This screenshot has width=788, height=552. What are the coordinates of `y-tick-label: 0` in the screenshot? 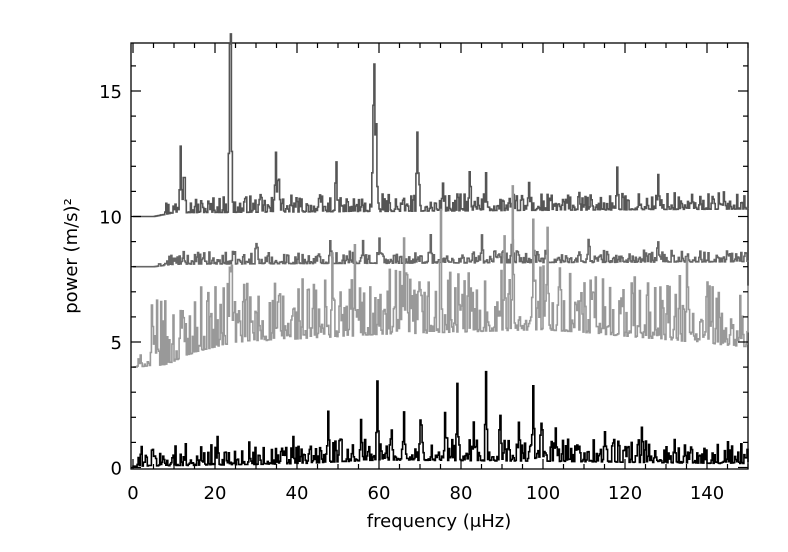 It's located at (116, 469).